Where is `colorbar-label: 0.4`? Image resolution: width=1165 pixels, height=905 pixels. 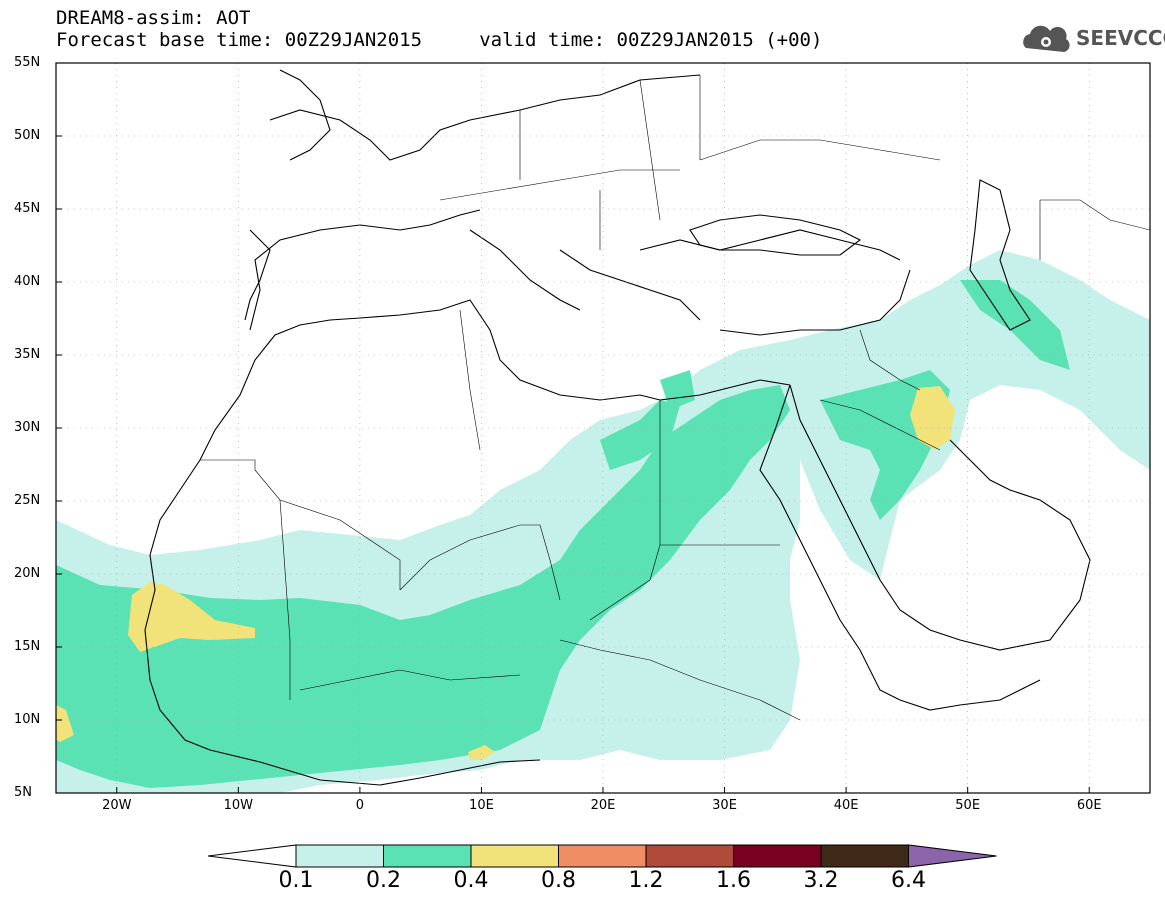
colorbar-label: 0.4 is located at coordinates (471, 880).